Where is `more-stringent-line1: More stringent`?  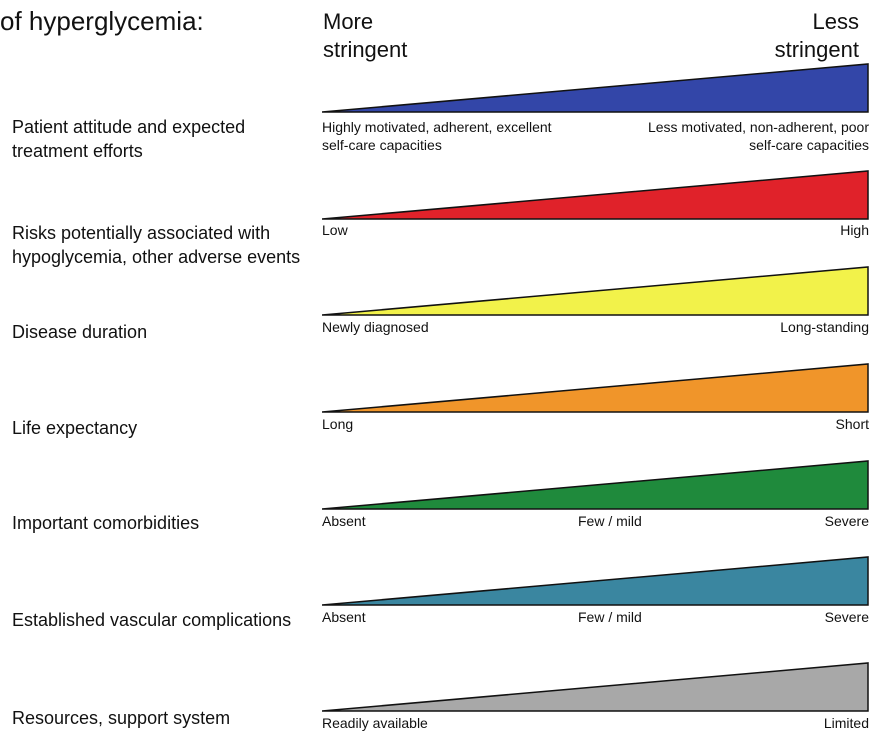 more-stringent-line1: More stringent is located at coordinates (365, 35).